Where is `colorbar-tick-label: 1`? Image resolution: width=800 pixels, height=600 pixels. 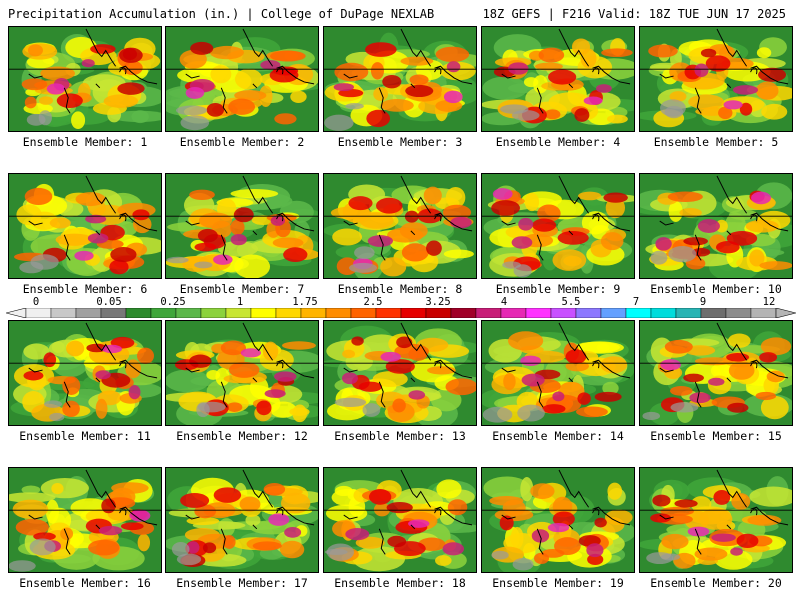
colorbar-tick-label: 1 is located at coordinates (240, 302).